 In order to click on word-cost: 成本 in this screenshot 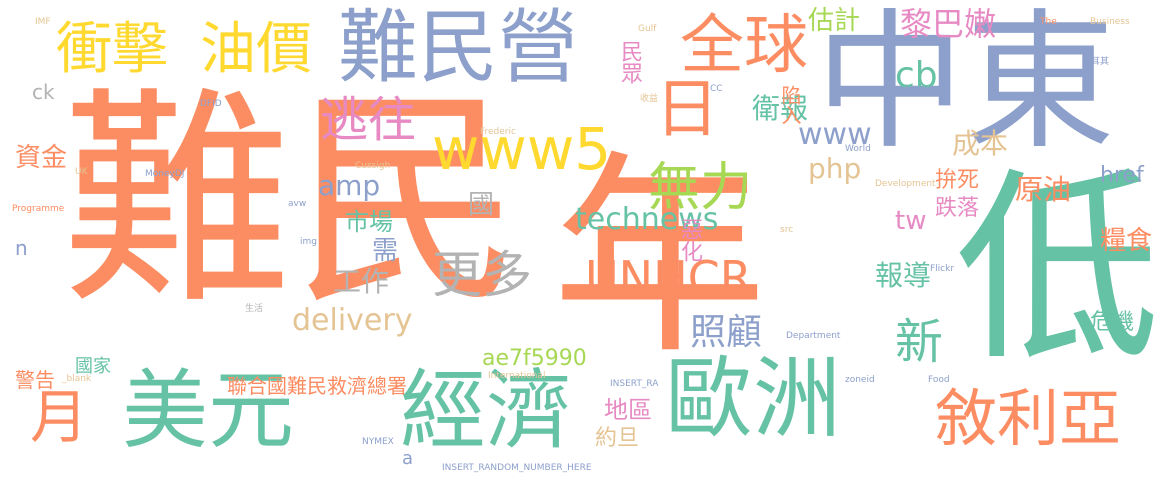, I will do `click(980, 143)`.